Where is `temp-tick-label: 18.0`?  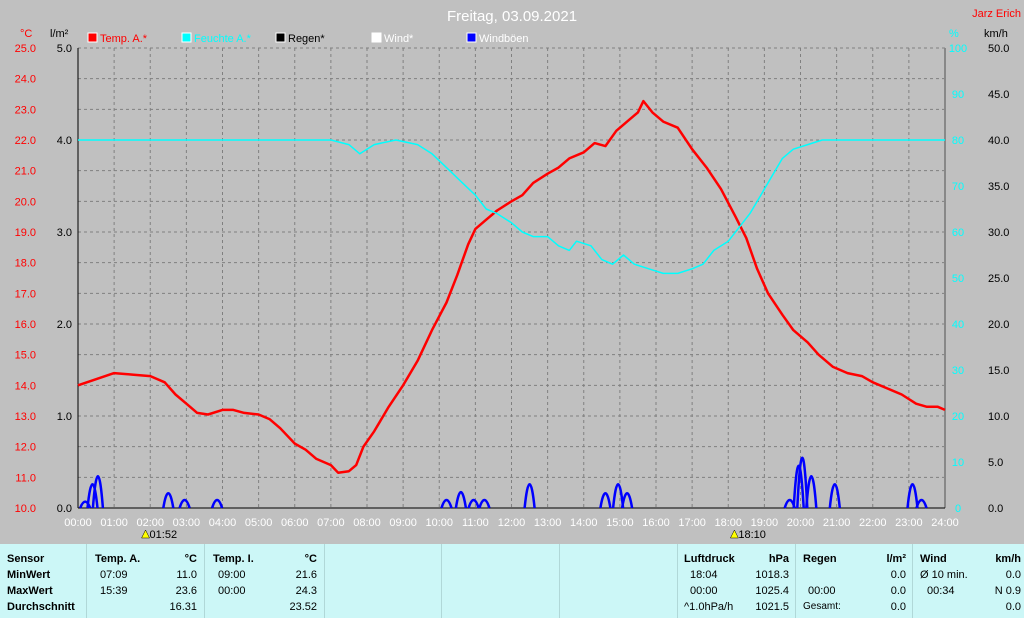
temp-tick-label: 18.0 is located at coordinates (25, 264).